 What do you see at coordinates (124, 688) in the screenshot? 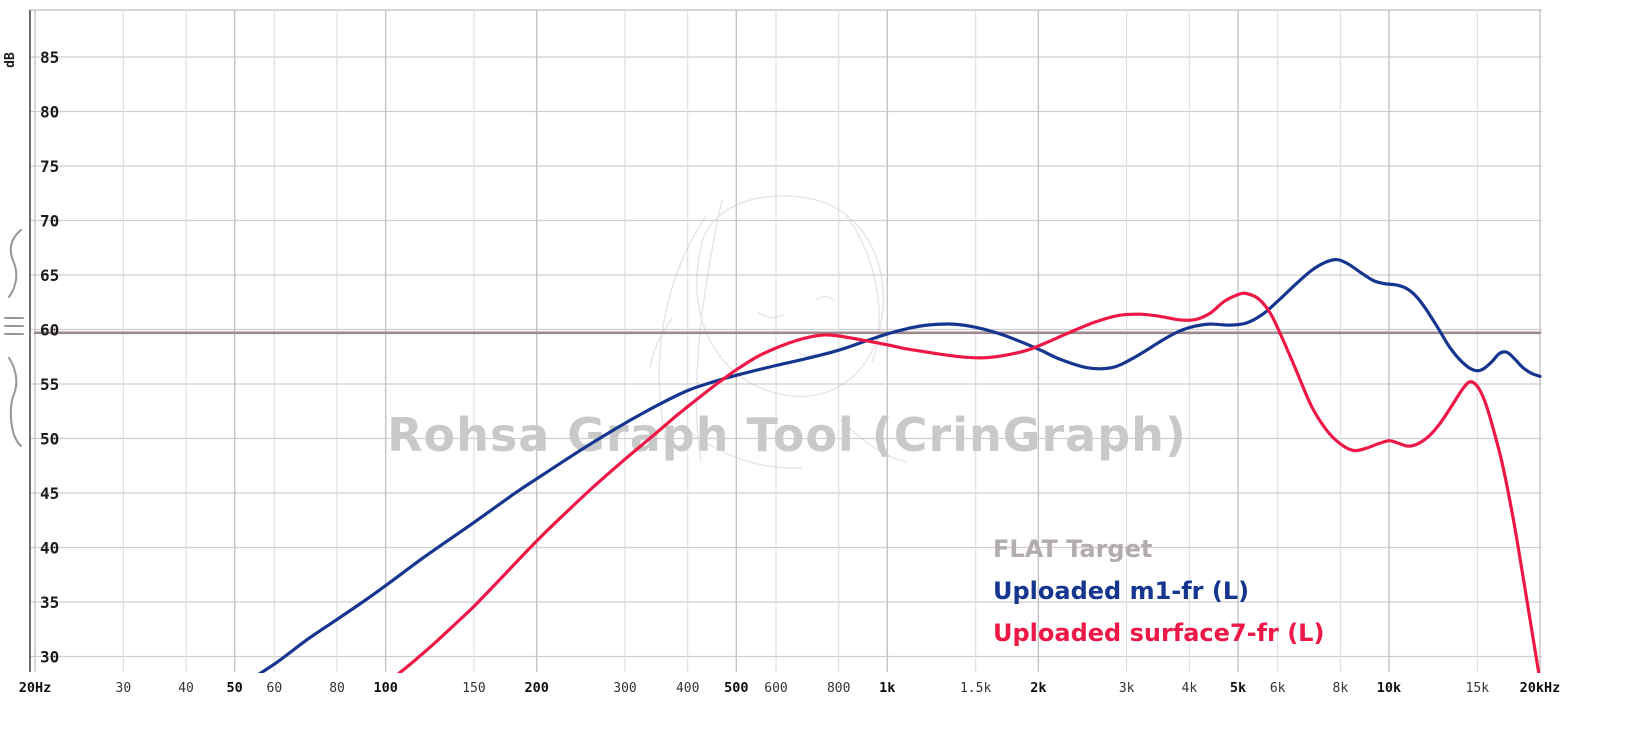
I see `x-tick-label: 30` at bounding box center [124, 688].